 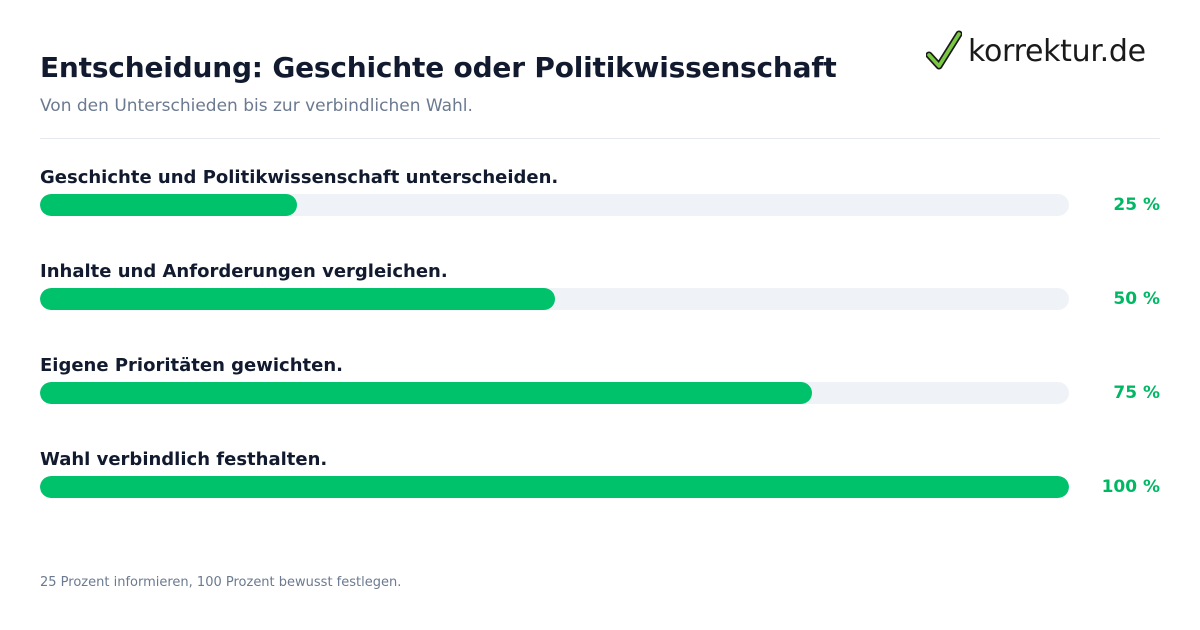 I want to click on progress-step: Wahl verbindlich festhalten. 100 %, so click(x=600, y=493).